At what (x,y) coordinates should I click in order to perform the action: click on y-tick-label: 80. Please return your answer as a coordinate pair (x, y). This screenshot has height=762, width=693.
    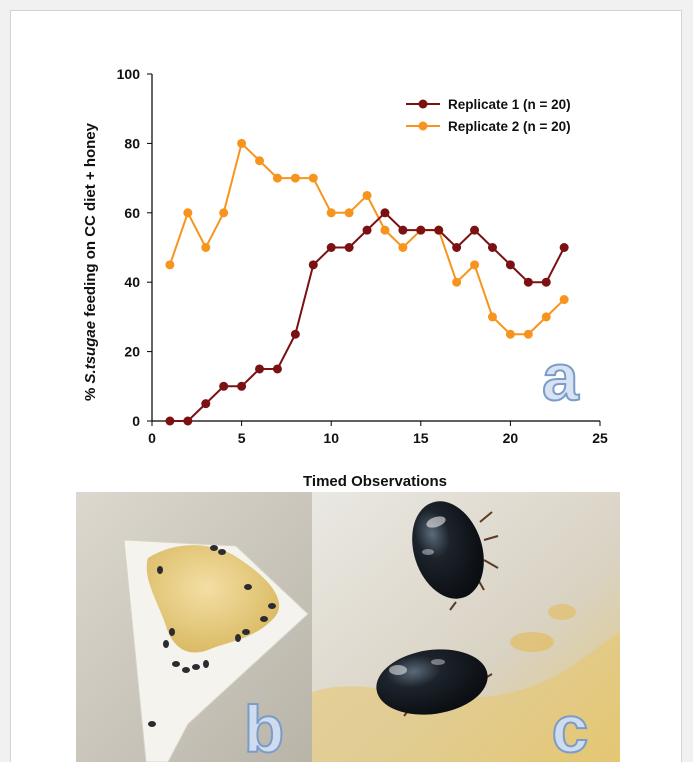
    Looking at the image, I should click on (132, 143).